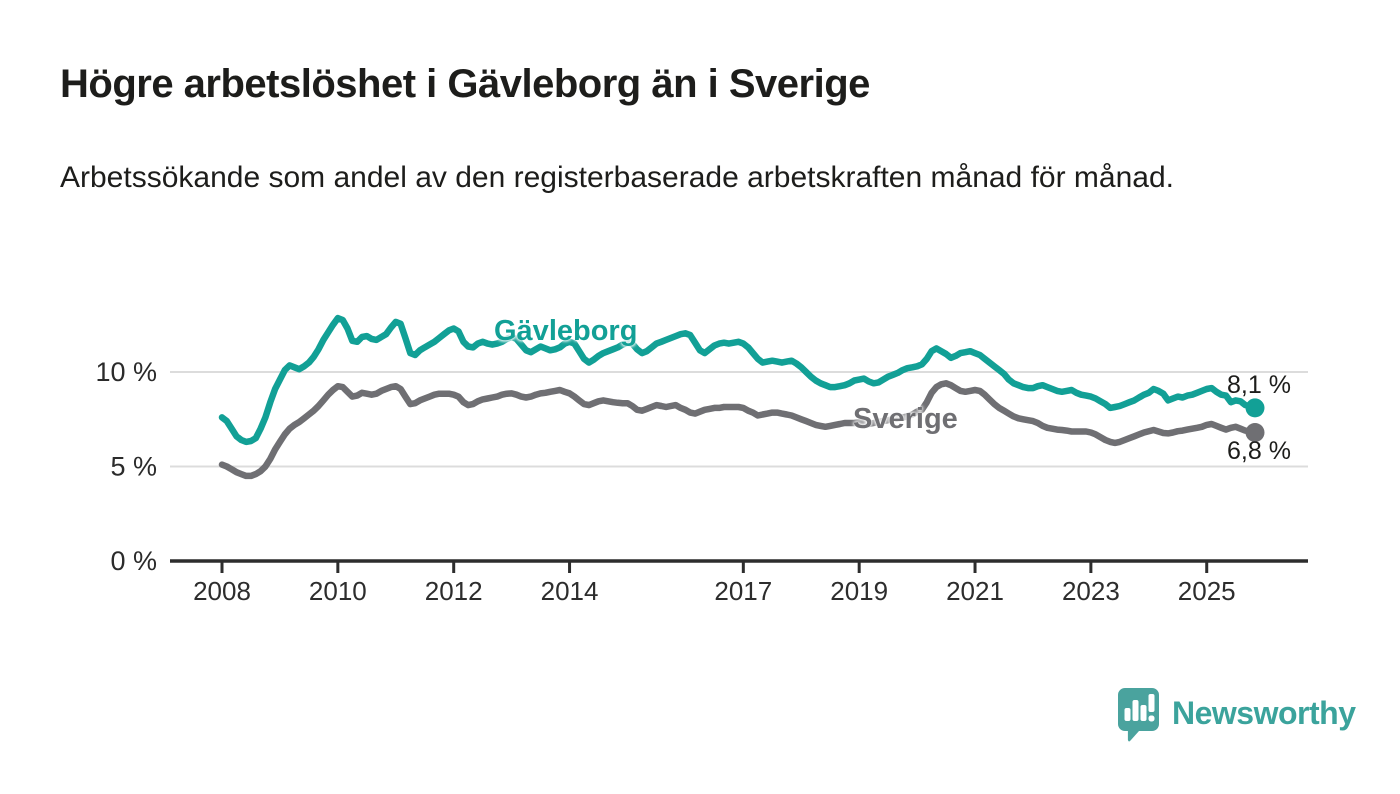 The height and width of the screenshot is (794, 1400). I want to click on y-tick-label: 5 %, so click(133, 467).